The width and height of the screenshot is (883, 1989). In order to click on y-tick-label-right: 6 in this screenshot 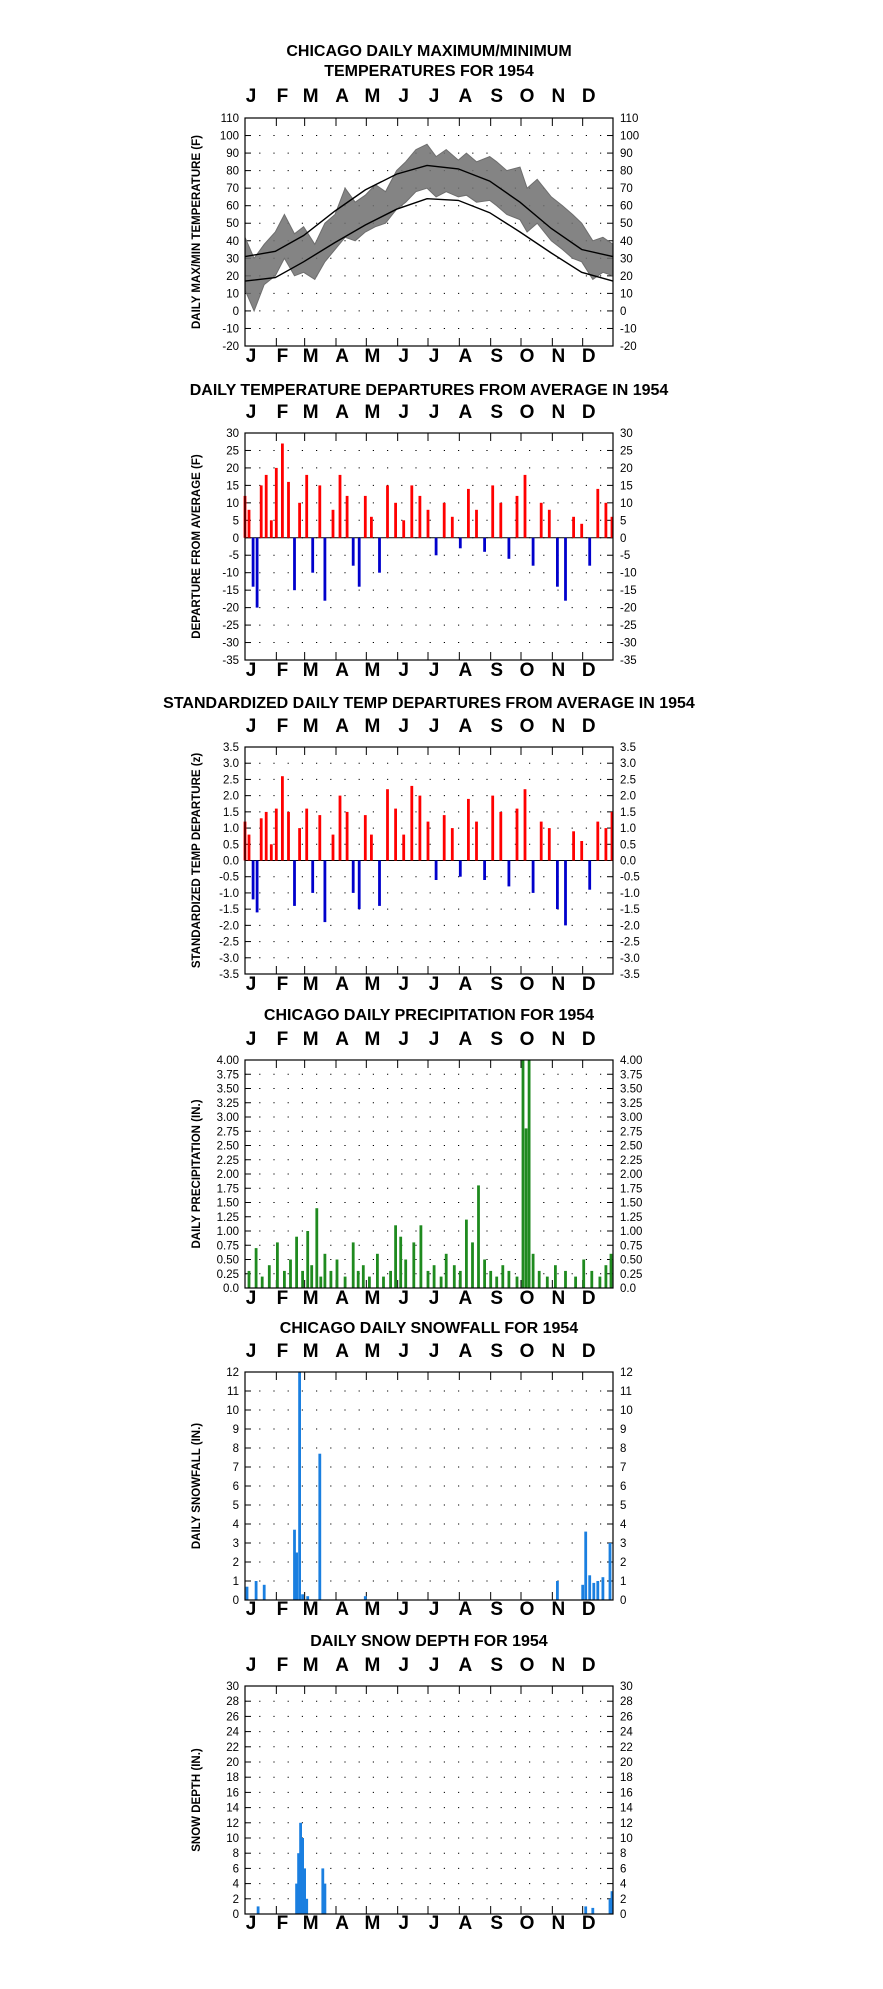, I will do `click(623, 1487)`.